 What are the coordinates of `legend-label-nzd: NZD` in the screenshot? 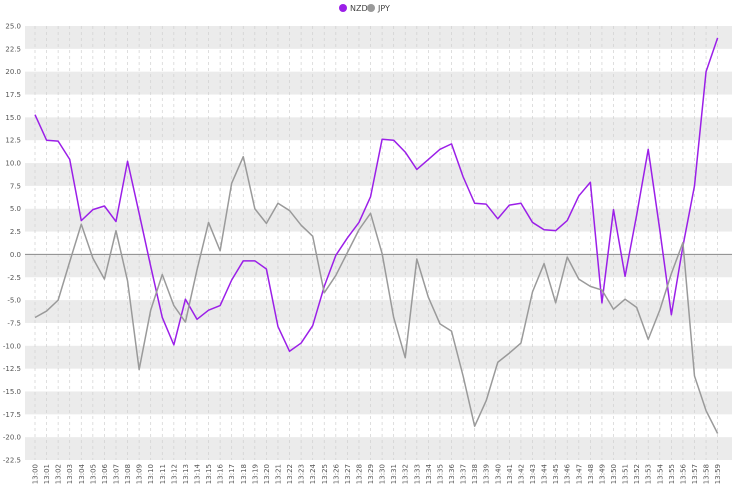 It's located at (359, 8).